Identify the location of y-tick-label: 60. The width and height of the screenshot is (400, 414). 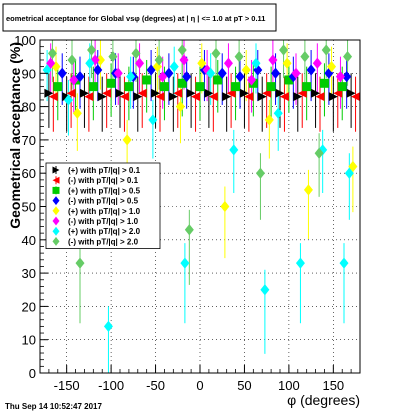
(29, 173).